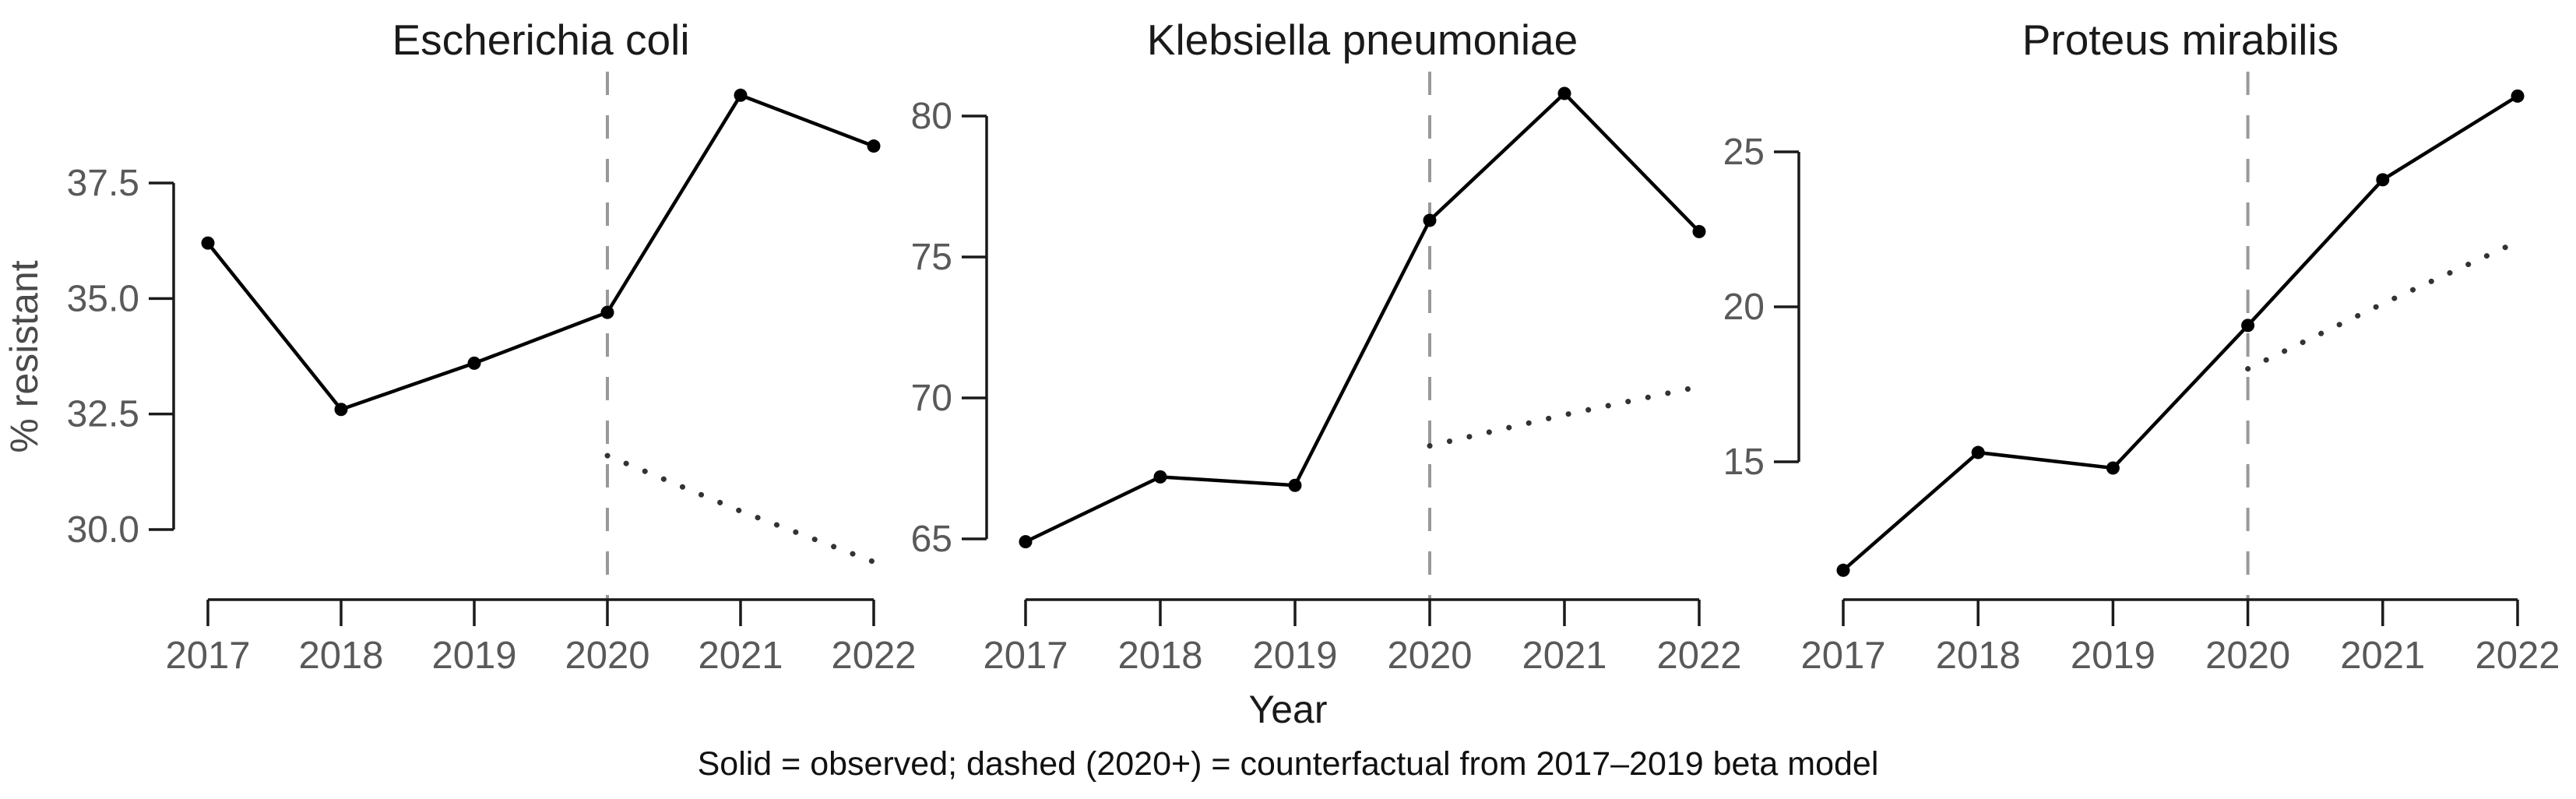  I want to click on panel-title: Proteus mirabilis, so click(2180, 40).